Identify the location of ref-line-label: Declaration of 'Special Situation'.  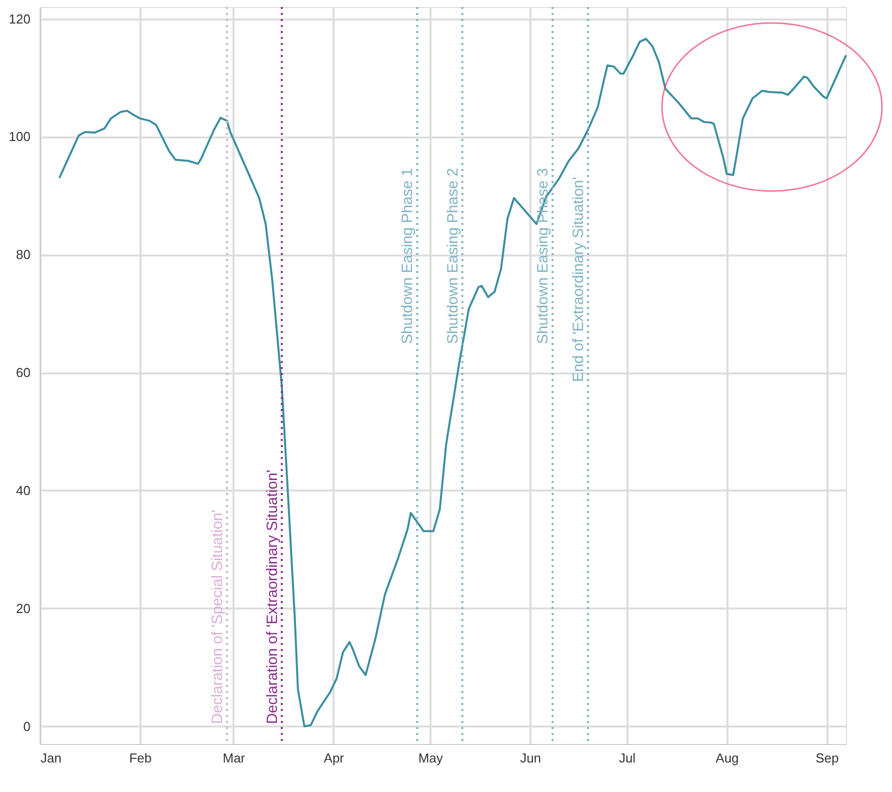
(217, 617).